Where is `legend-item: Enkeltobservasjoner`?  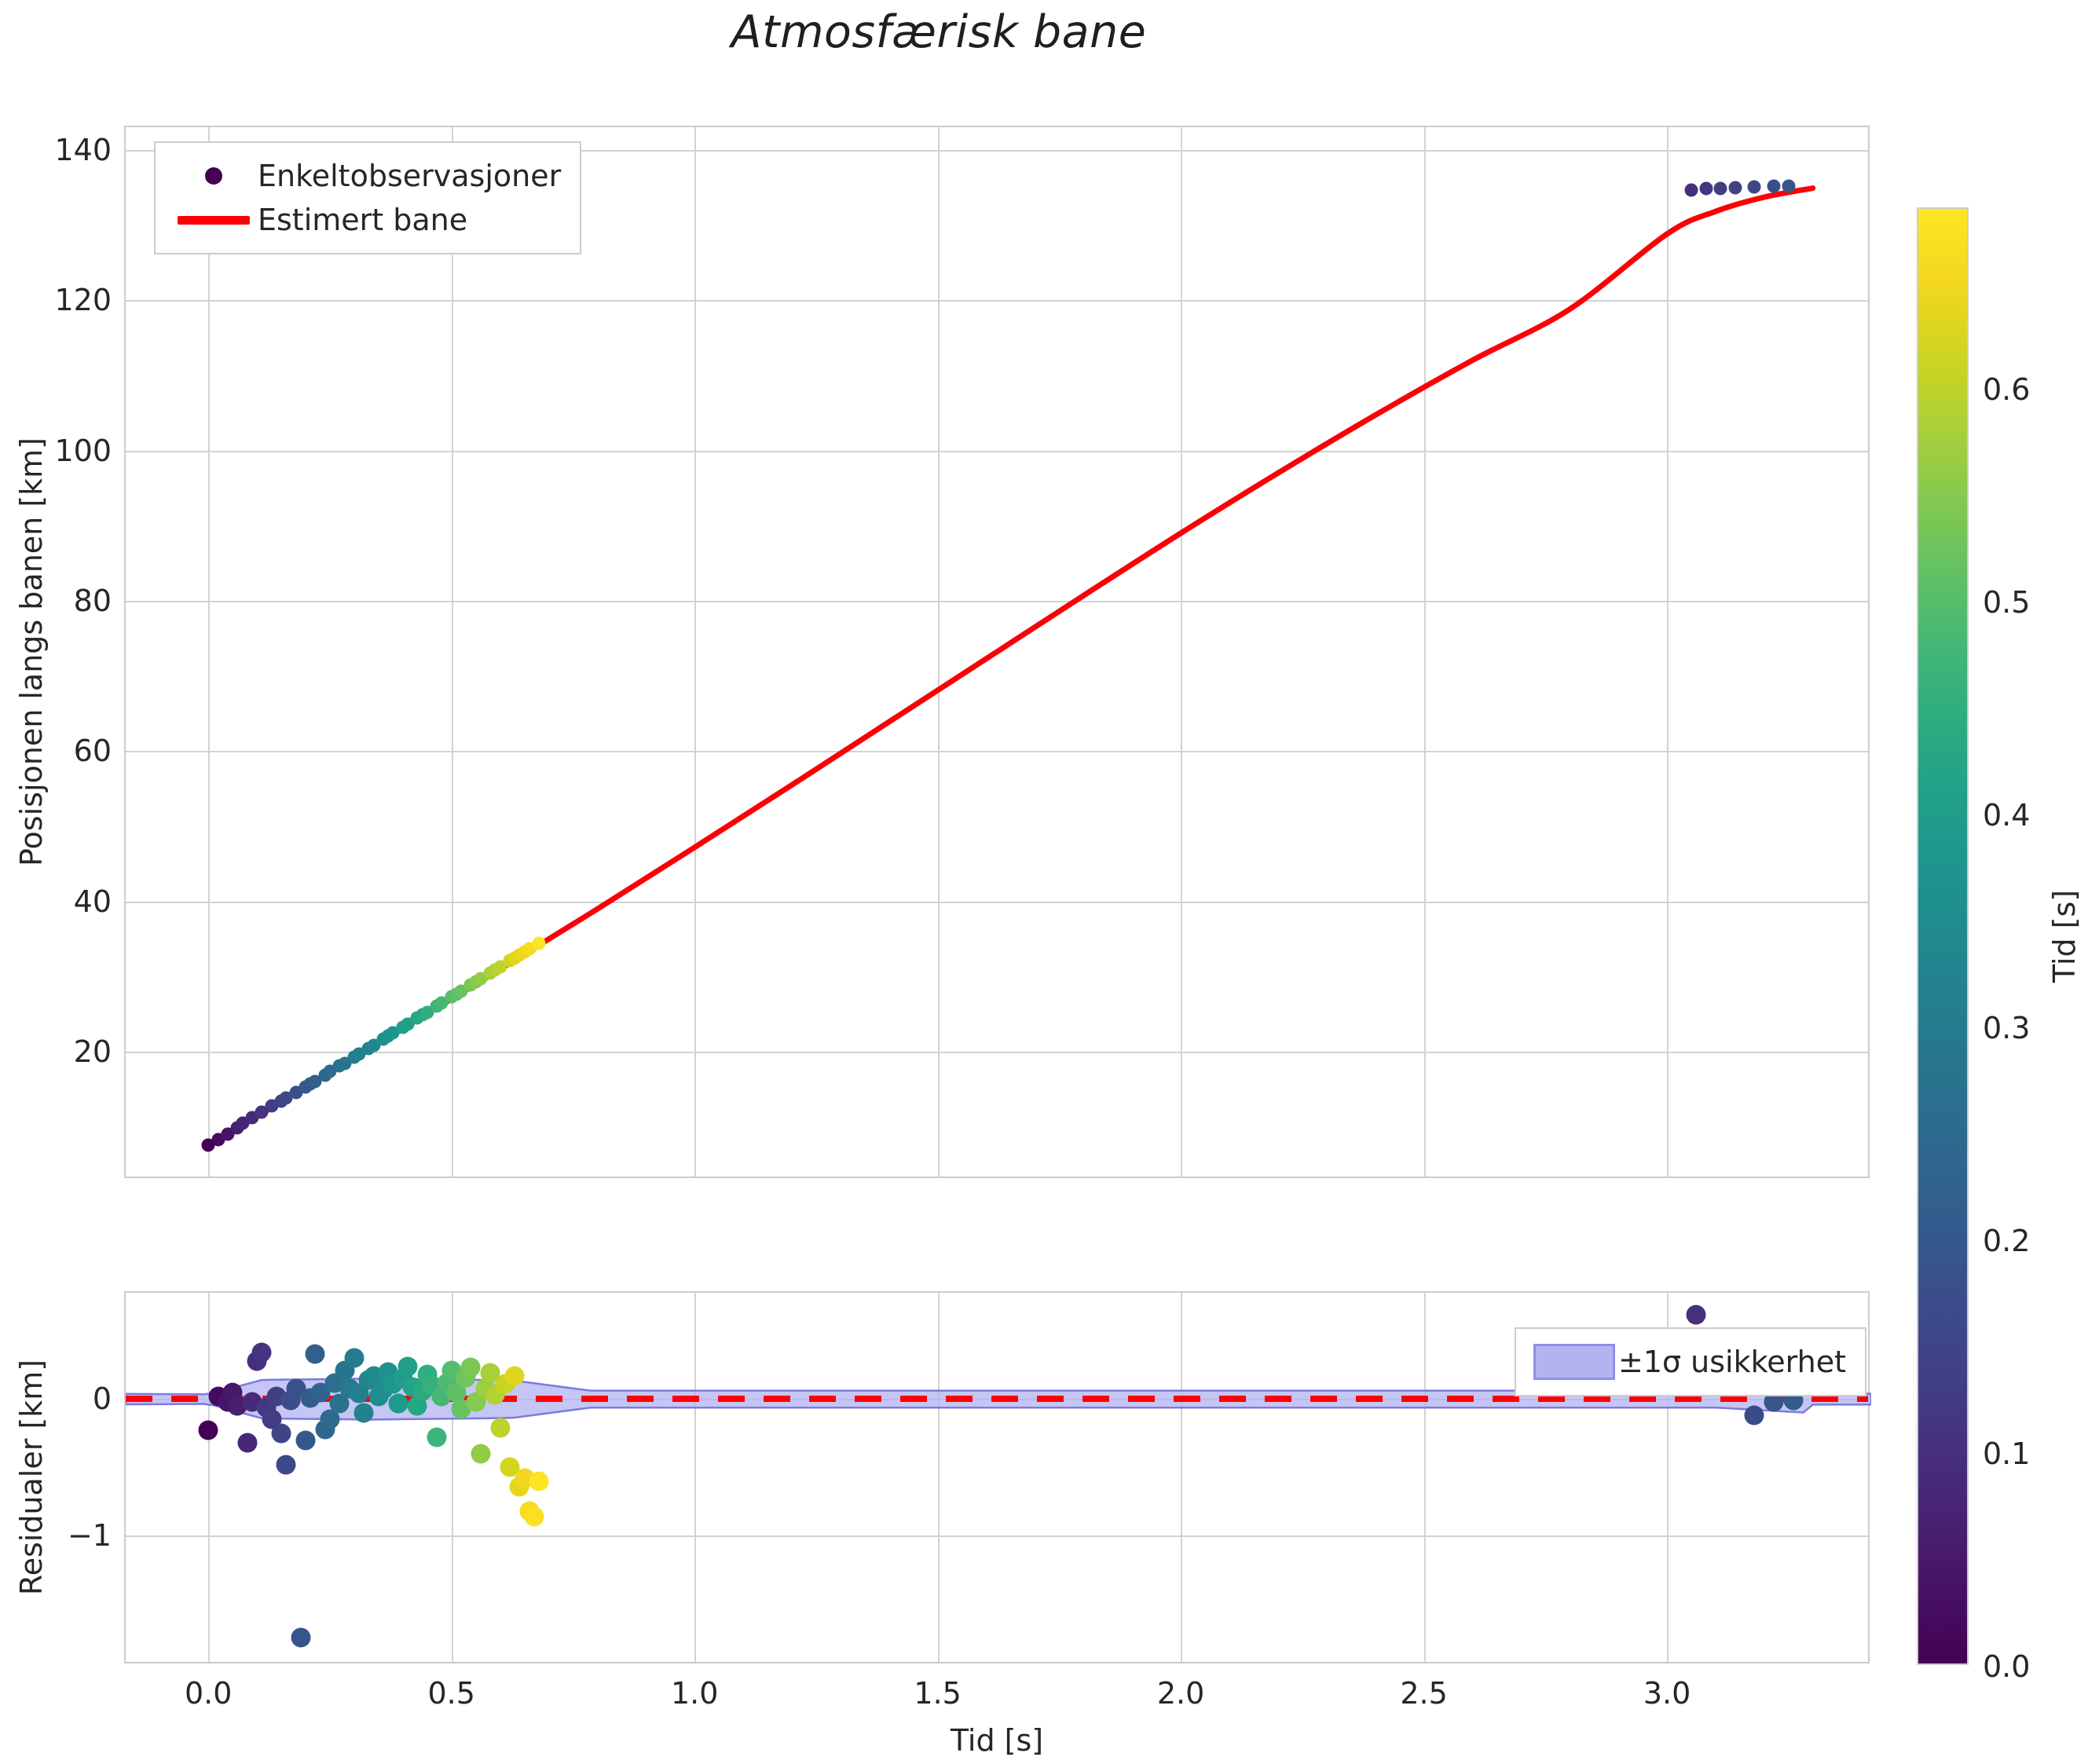
legend-item: Enkeltobservasjoner is located at coordinates (365, 176).